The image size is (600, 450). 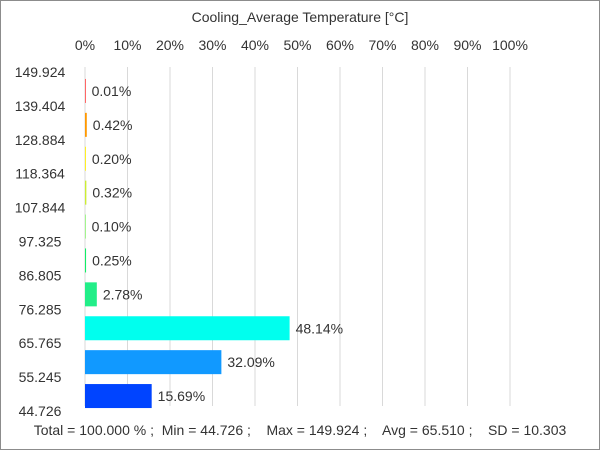 What do you see at coordinates (255, 45) in the screenshot?
I see `x-tick-label: 40%` at bounding box center [255, 45].